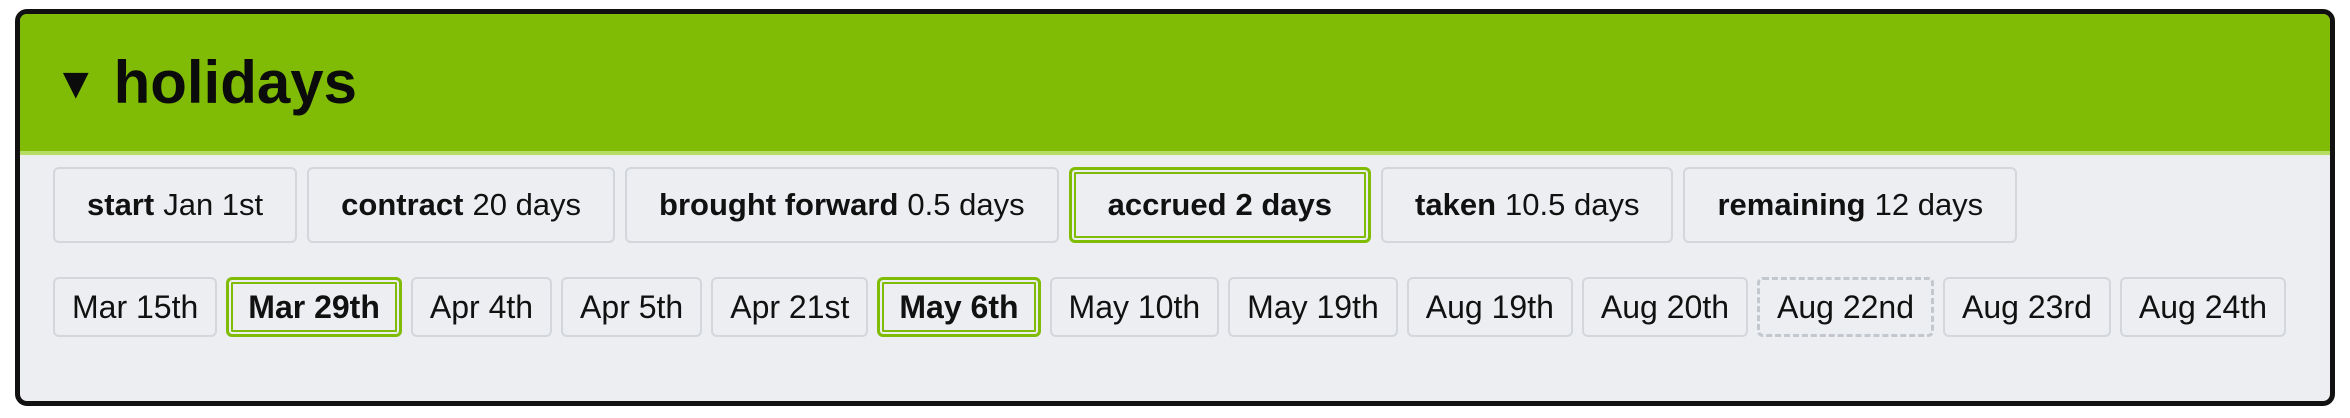 The image size is (2350, 418). I want to click on stat-label: remaining, so click(1791, 204).